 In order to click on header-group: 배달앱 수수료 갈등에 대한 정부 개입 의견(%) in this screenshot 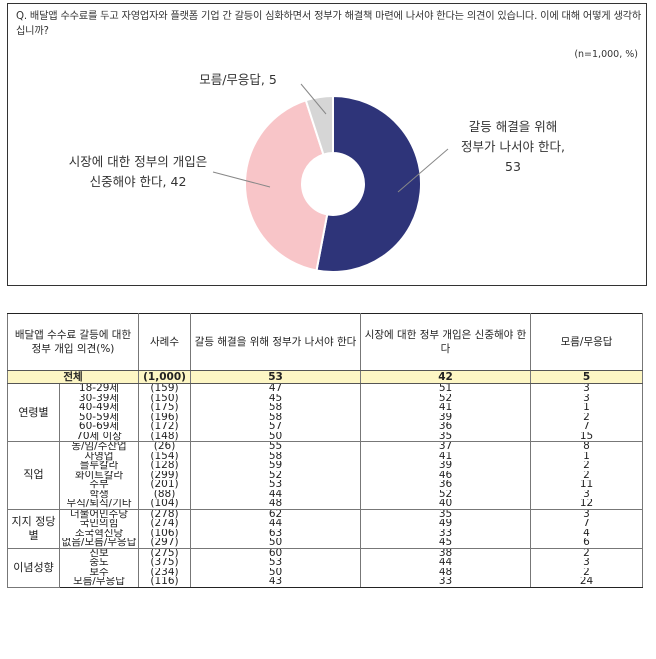, I will do `click(73, 342)`.